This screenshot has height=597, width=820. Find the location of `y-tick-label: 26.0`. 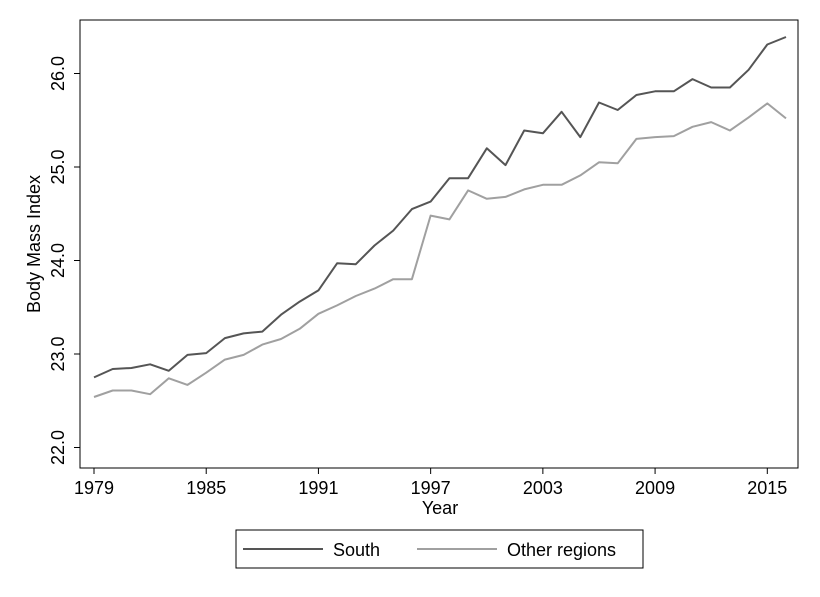

y-tick-label: 26.0 is located at coordinates (58, 73).